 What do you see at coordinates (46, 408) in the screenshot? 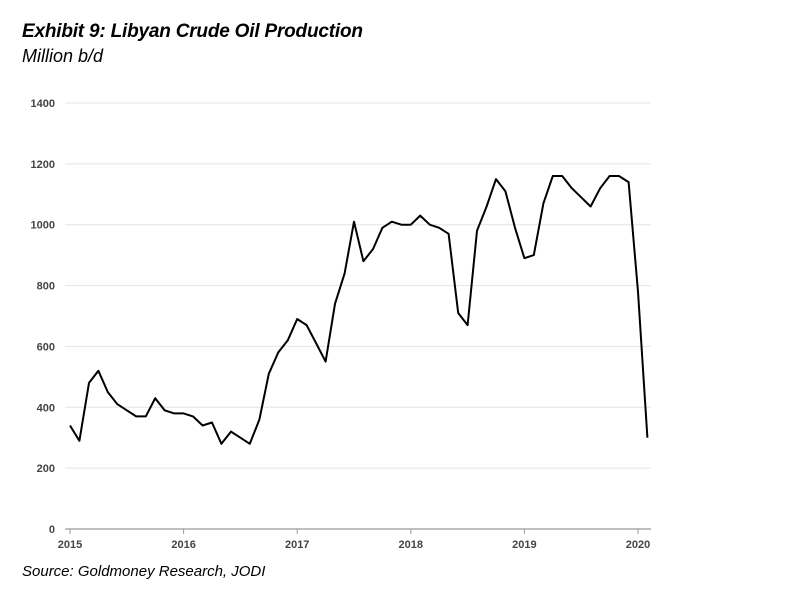
I see `y-tick-label: 400` at bounding box center [46, 408].